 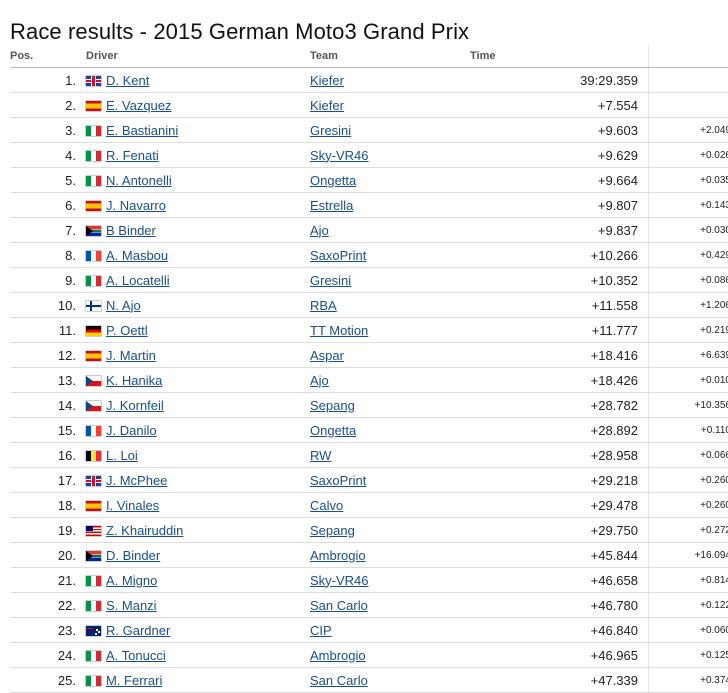 I want to click on driver-link: E. Vazquez, so click(x=139, y=105).